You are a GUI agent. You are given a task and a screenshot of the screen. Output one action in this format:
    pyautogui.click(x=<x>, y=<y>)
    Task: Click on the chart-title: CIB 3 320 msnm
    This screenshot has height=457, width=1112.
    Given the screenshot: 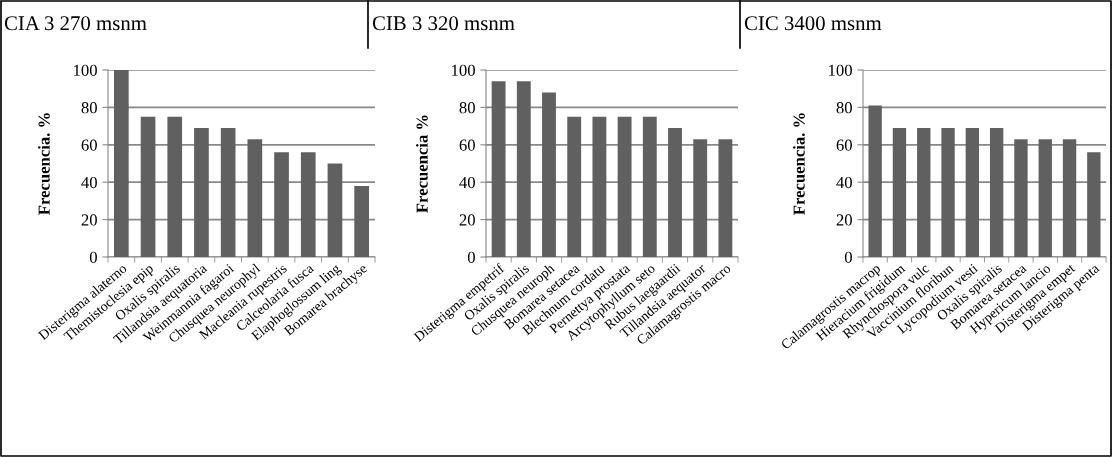 What is the action you would take?
    pyautogui.click(x=443, y=23)
    